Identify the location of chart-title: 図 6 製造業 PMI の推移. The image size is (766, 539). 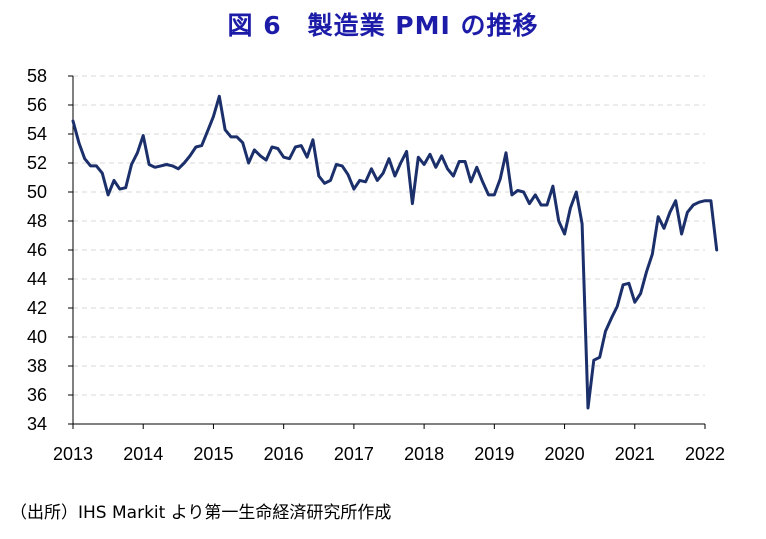
(383, 25).